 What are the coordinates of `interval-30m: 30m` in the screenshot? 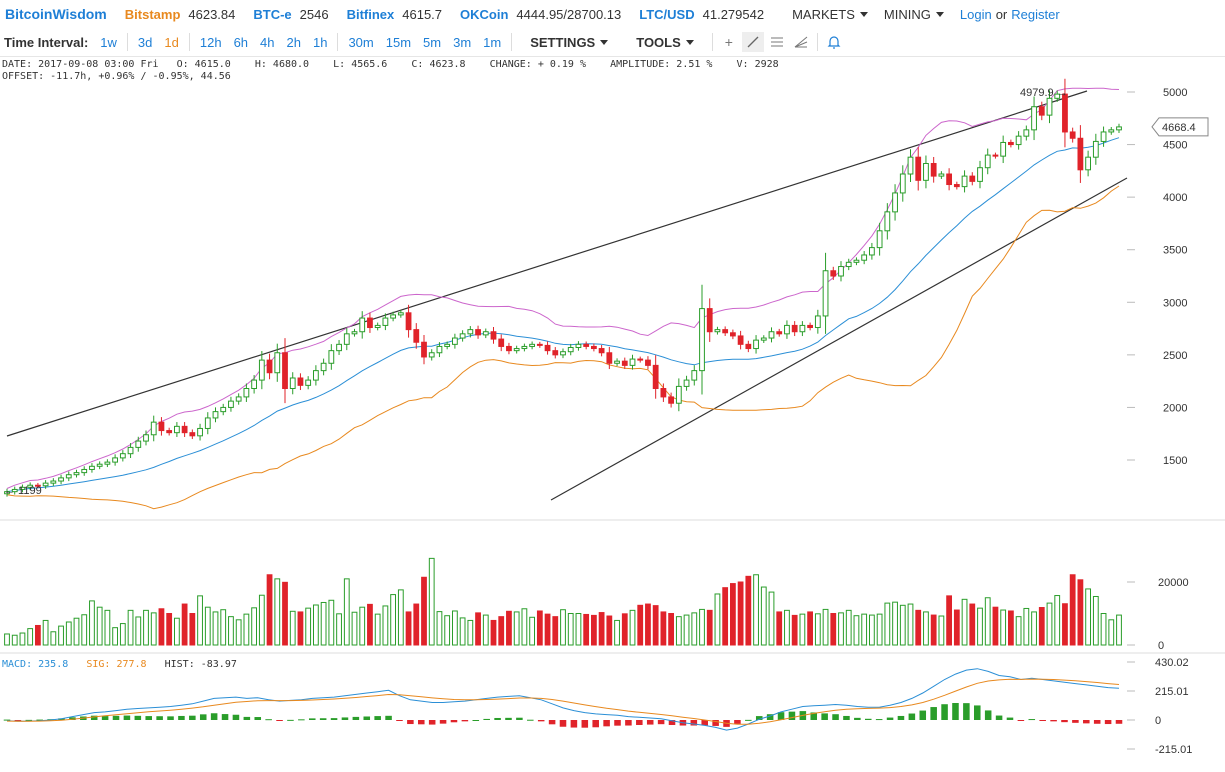 It's located at (361, 42).